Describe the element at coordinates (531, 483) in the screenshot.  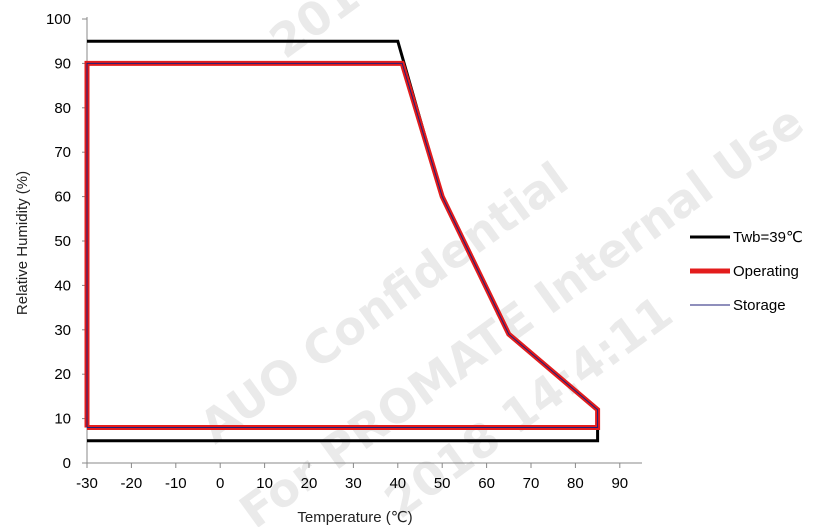
I see `x-tick-label: 70` at that location.